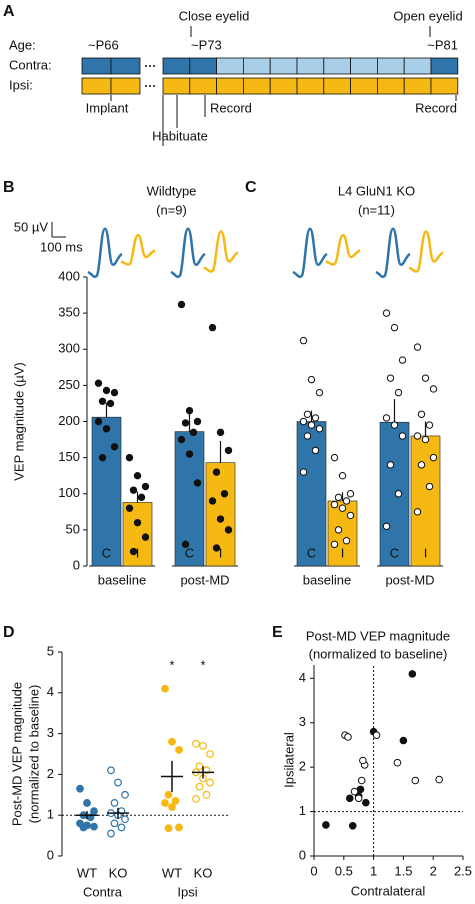 Image resolution: width=475 pixels, height=904 pixels. Describe the element at coordinates (204, 579) in the screenshot. I see `x-tick-label: post-MD` at that location.